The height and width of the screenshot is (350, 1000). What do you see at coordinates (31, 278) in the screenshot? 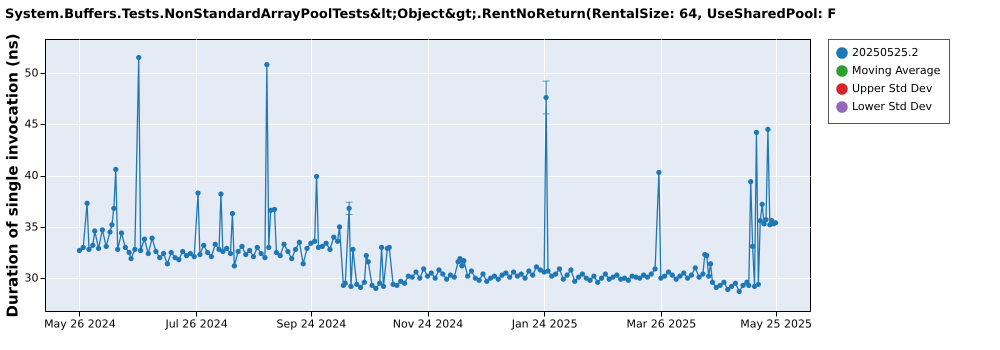
I see `y-tick-label: 30` at bounding box center [31, 278].